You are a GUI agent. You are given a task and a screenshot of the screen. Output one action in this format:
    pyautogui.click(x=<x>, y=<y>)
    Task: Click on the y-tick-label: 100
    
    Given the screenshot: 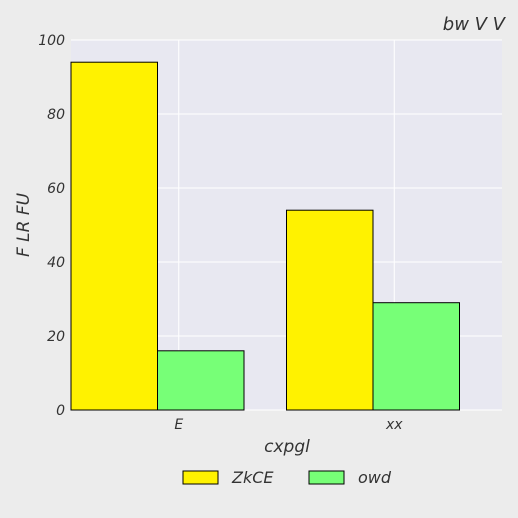 What is the action you would take?
    pyautogui.click(x=51, y=41)
    